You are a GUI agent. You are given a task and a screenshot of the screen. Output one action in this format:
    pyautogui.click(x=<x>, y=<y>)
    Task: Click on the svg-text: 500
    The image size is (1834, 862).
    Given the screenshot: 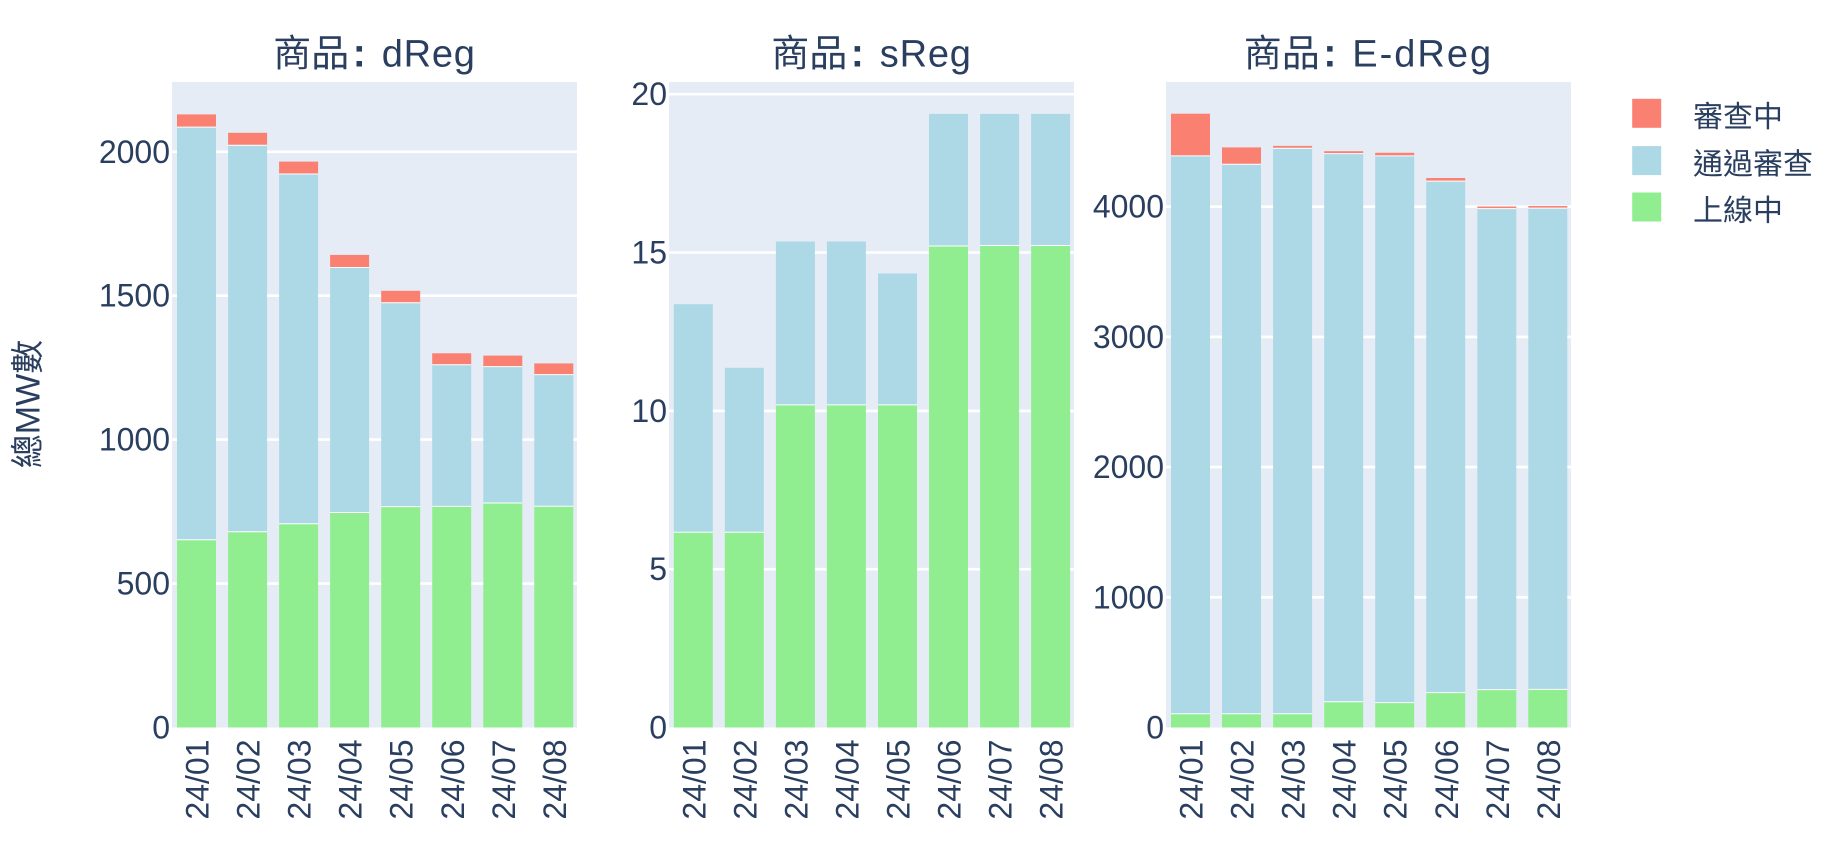 What is the action you would take?
    pyautogui.click(x=143, y=584)
    